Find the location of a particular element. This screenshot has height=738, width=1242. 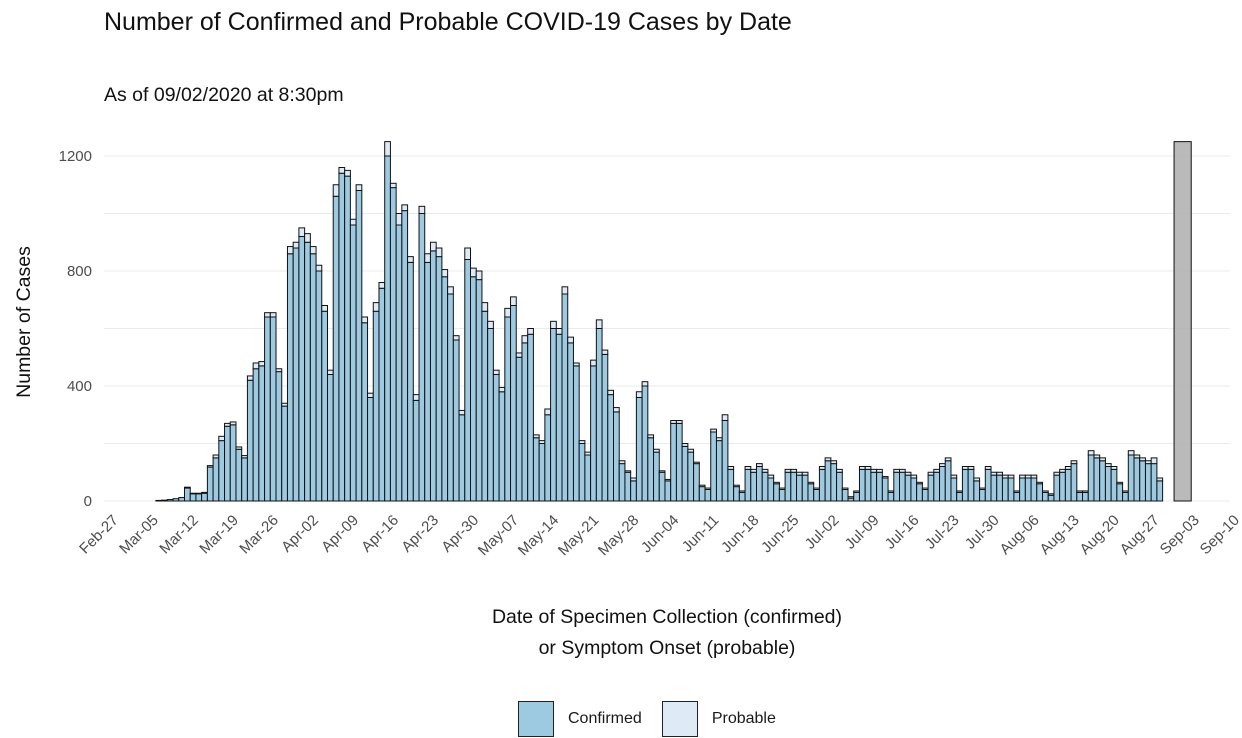

chart-subtitle: As of 09/02/2020 at 8:30pm is located at coordinates (224, 95).